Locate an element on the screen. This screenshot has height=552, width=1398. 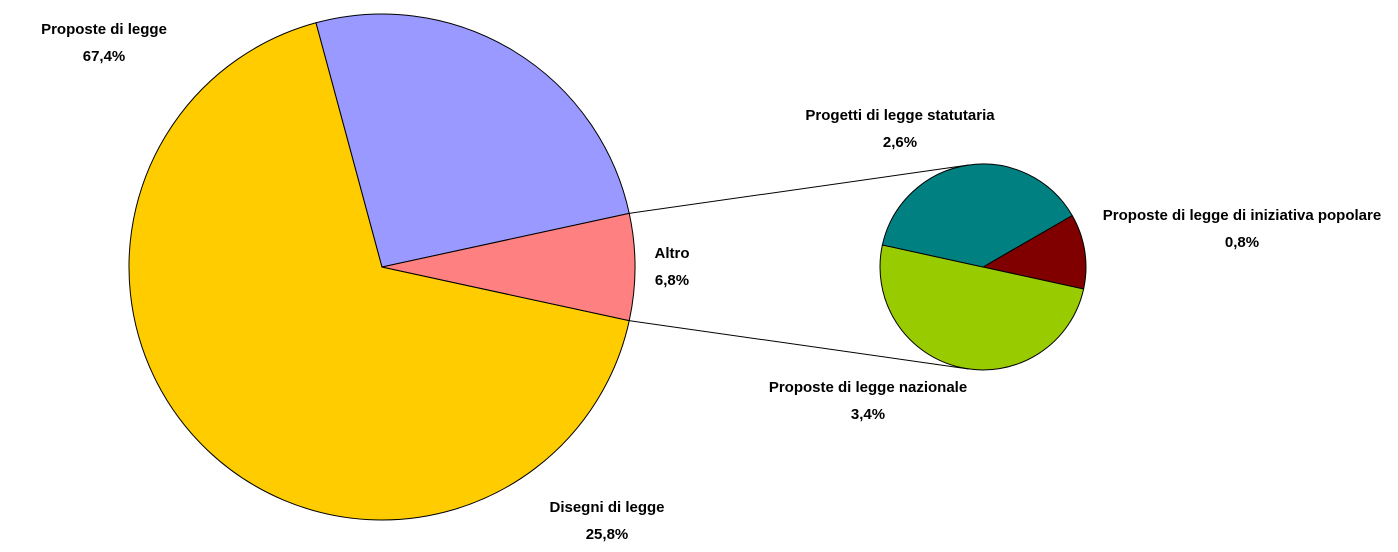
slice-value: 0,8% is located at coordinates (1242, 242).